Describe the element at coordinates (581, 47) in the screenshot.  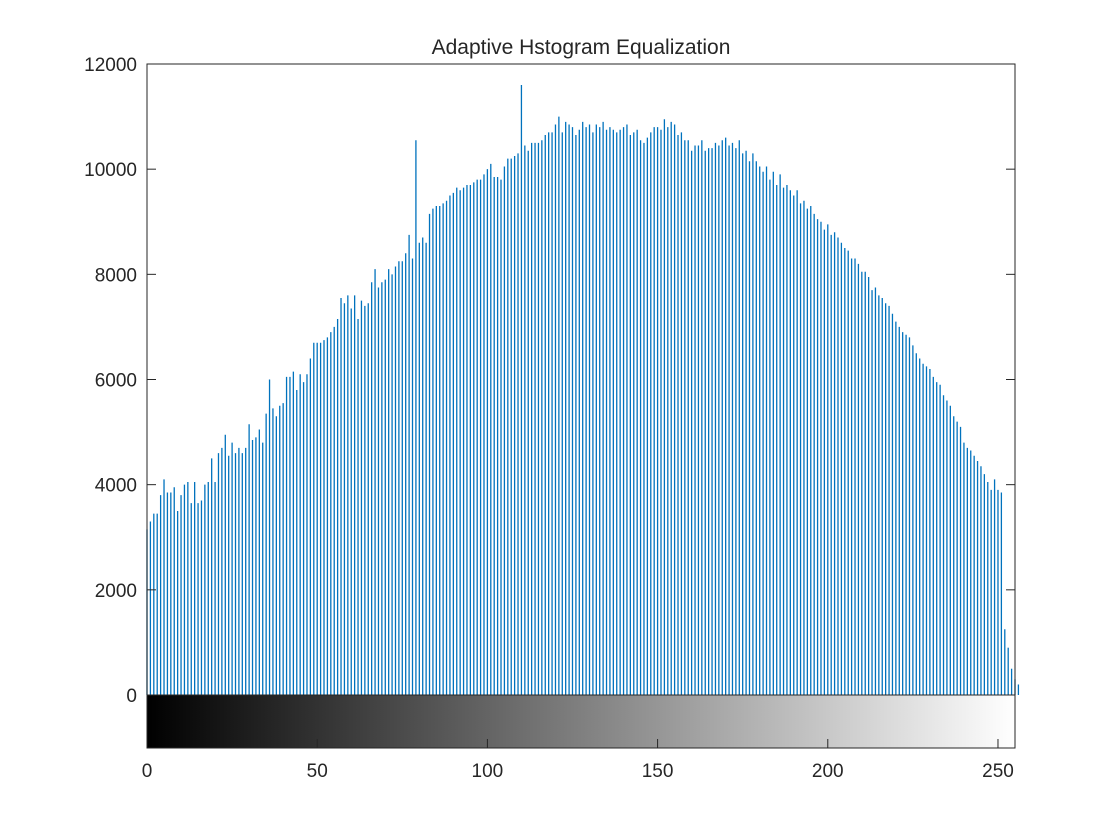
I see `chart-title: Adaptive Hstogram Equalization` at that location.